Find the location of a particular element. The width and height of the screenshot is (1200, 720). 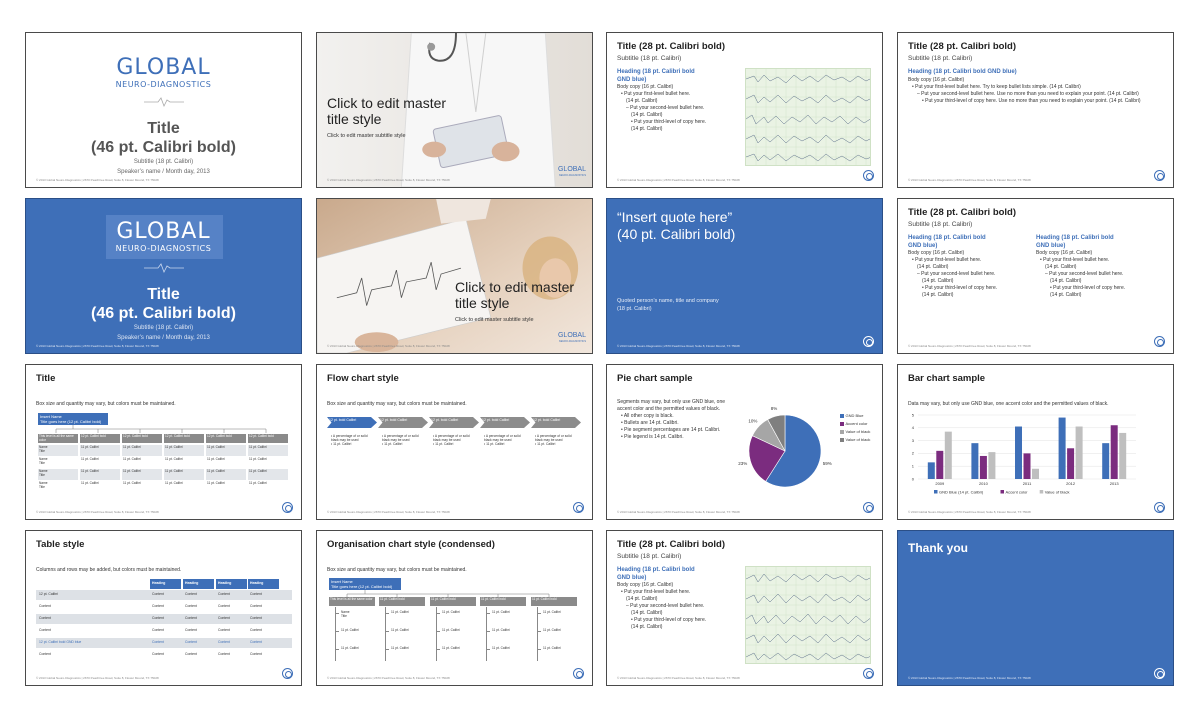

slide-subtitle: Click to edit master subtitle style is located at coordinates (494, 320).